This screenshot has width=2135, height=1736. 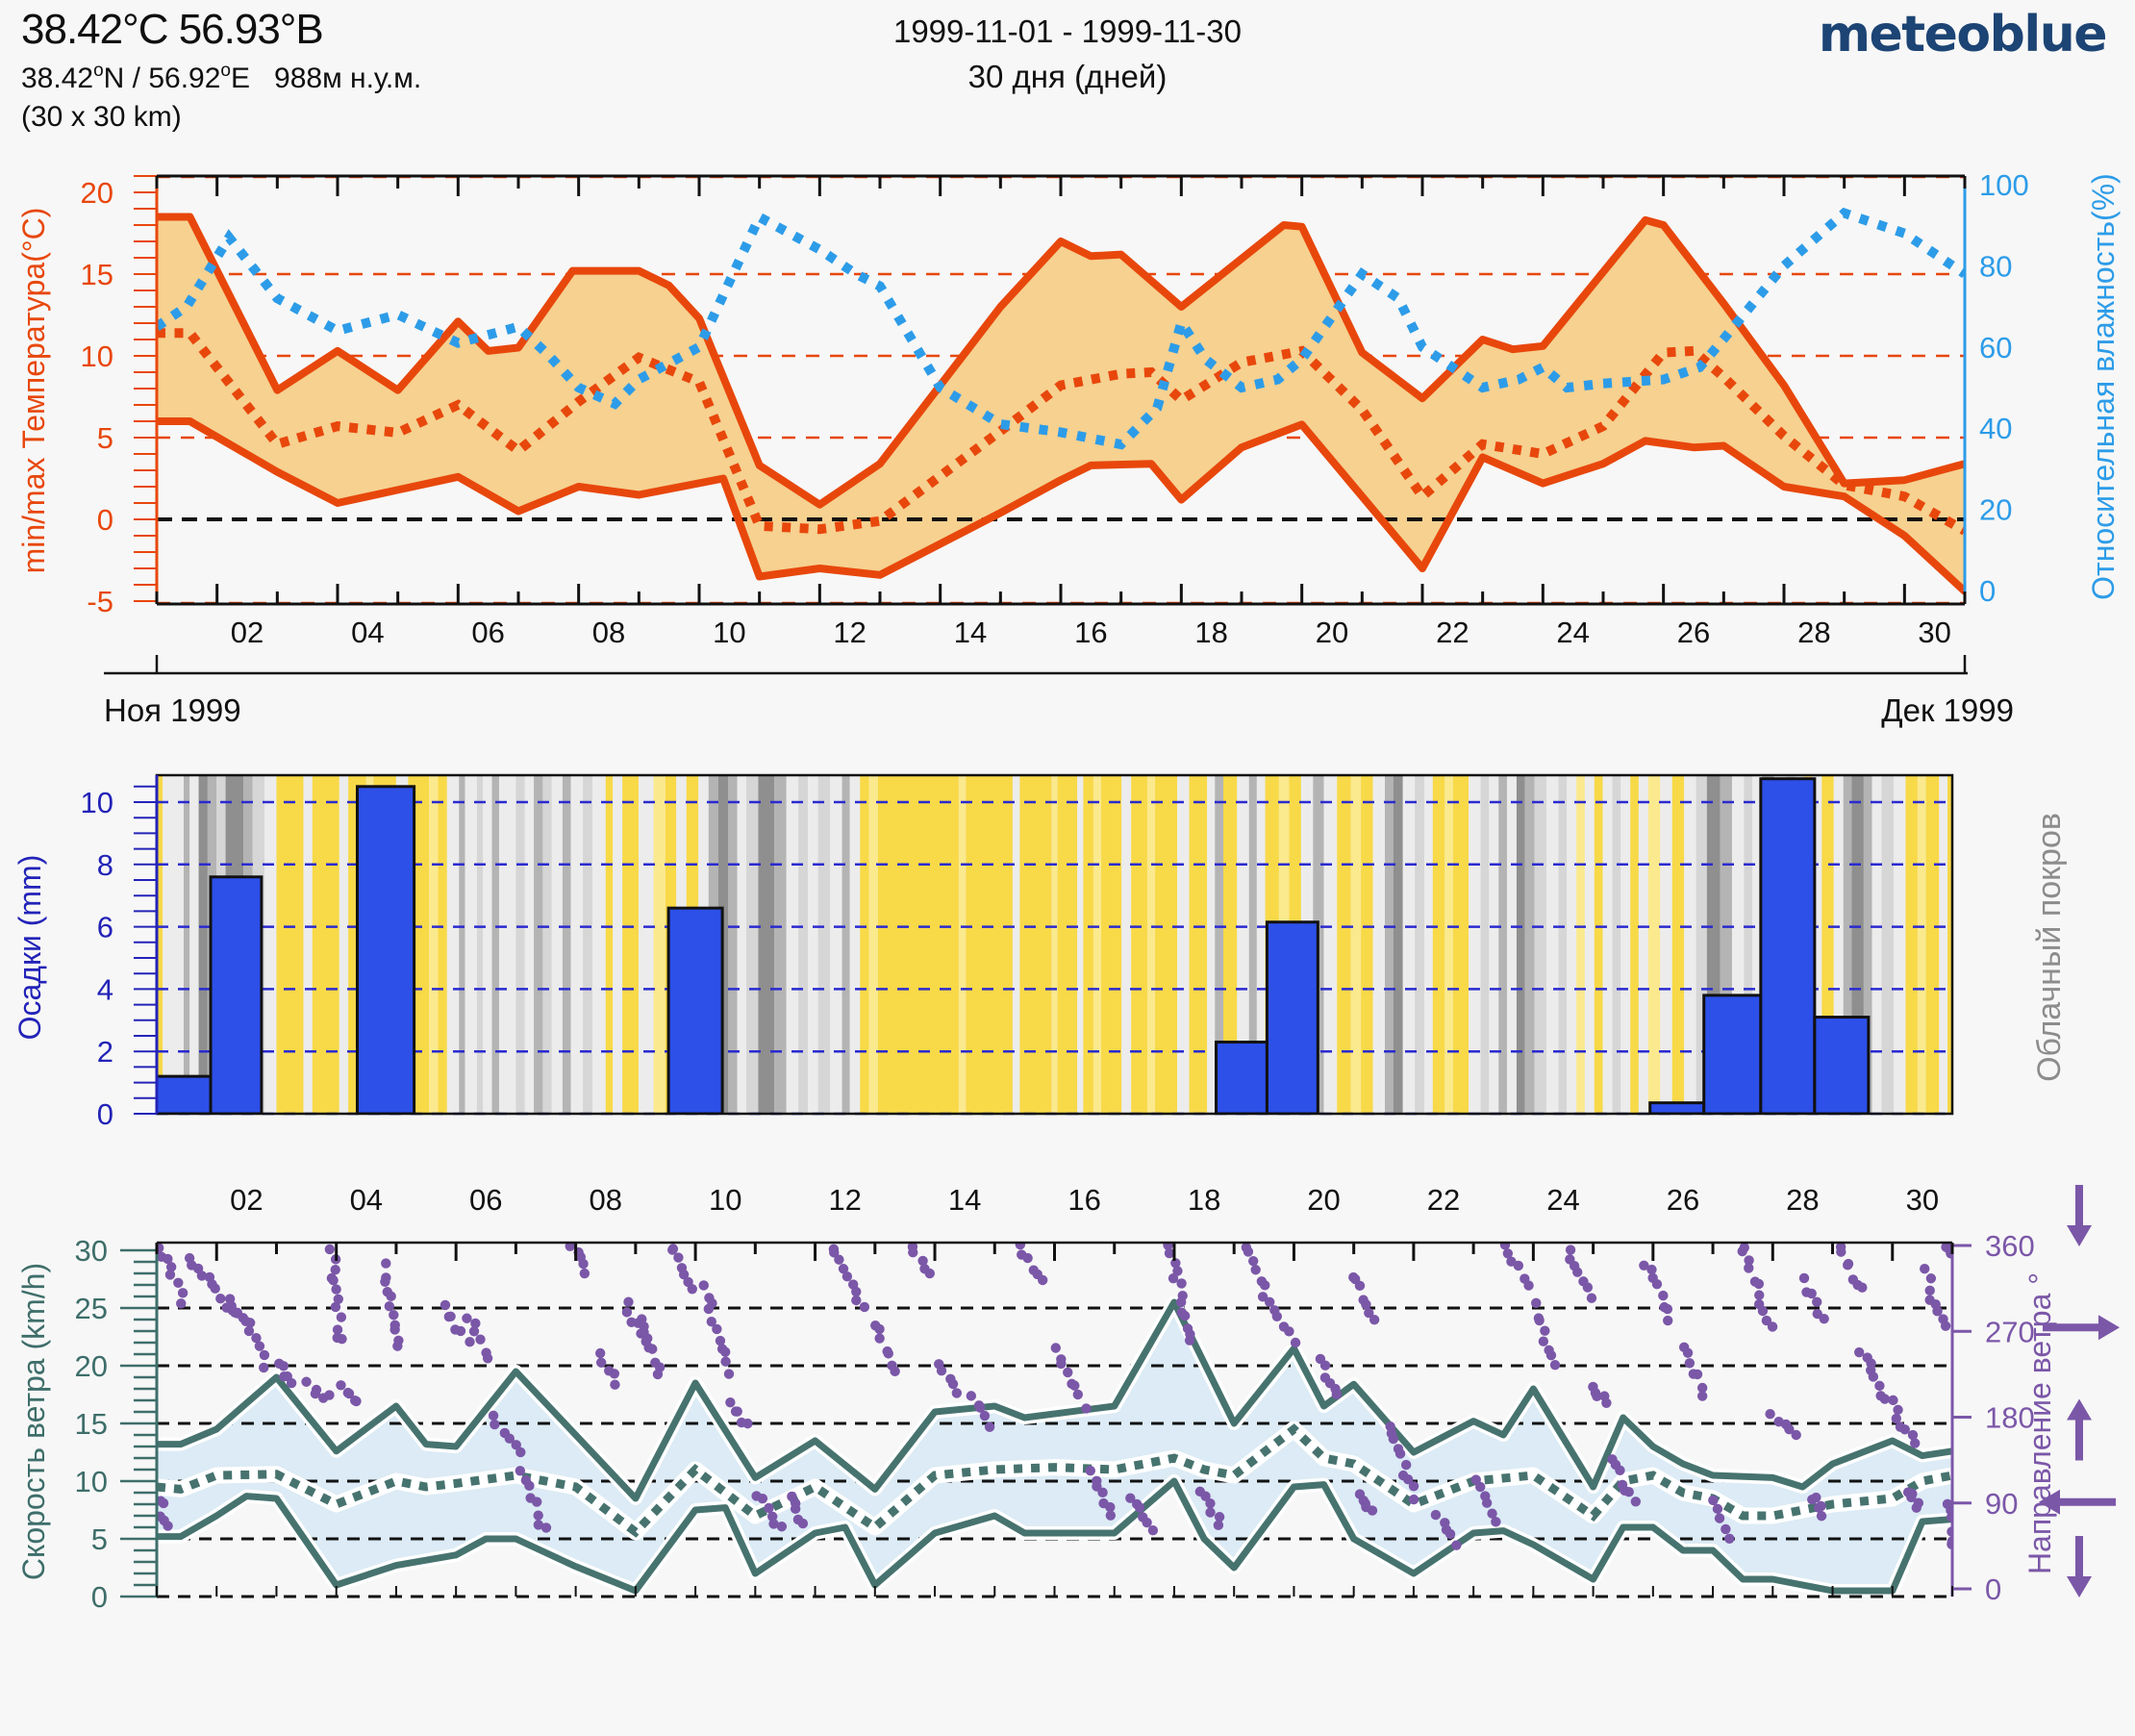 I want to click on precip-tick-label: 4, so click(x=105, y=989).